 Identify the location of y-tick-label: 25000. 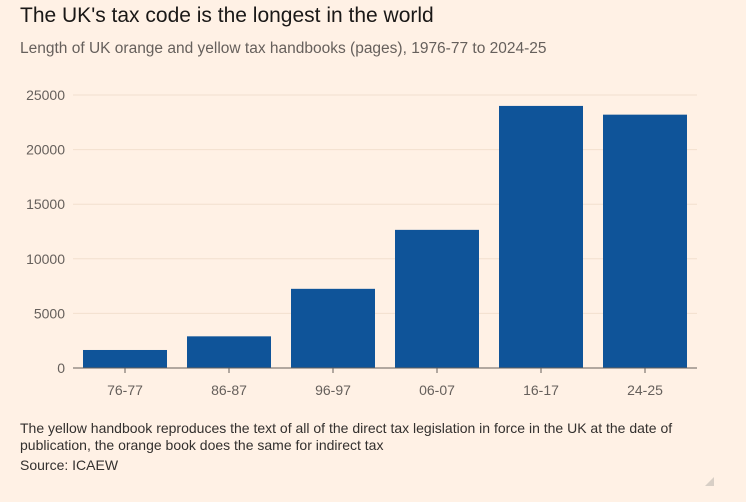
(45, 95).